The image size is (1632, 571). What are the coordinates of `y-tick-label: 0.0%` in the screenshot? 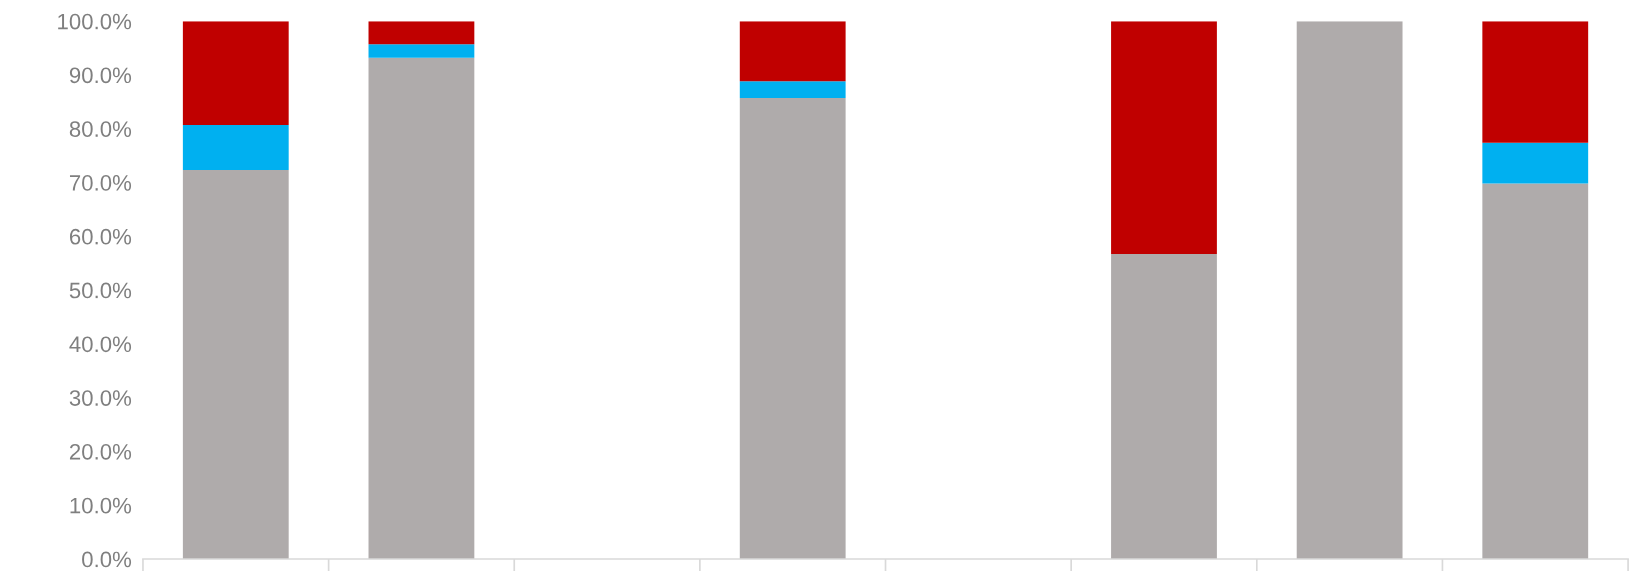 It's located at (107, 559).